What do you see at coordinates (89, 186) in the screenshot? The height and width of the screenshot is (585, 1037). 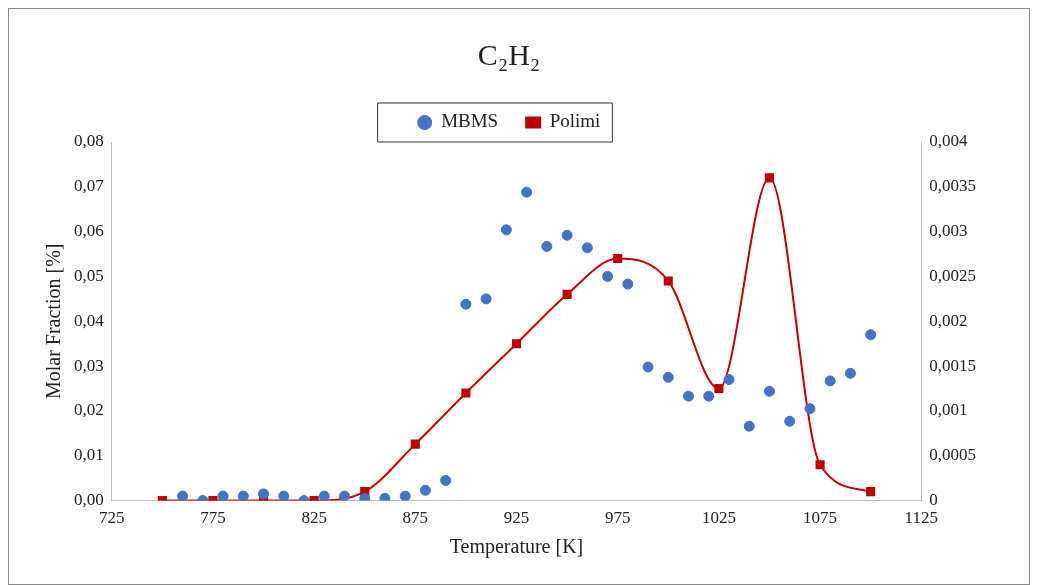 I see `y-tick-label: 0,07` at bounding box center [89, 186].